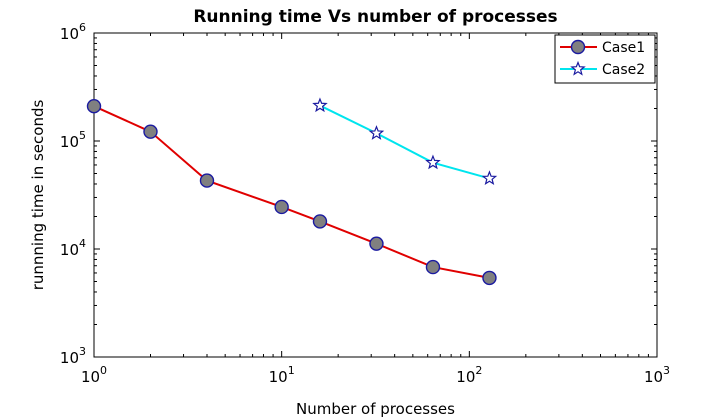  I want to click on legend-label: Case2, so click(623, 70).